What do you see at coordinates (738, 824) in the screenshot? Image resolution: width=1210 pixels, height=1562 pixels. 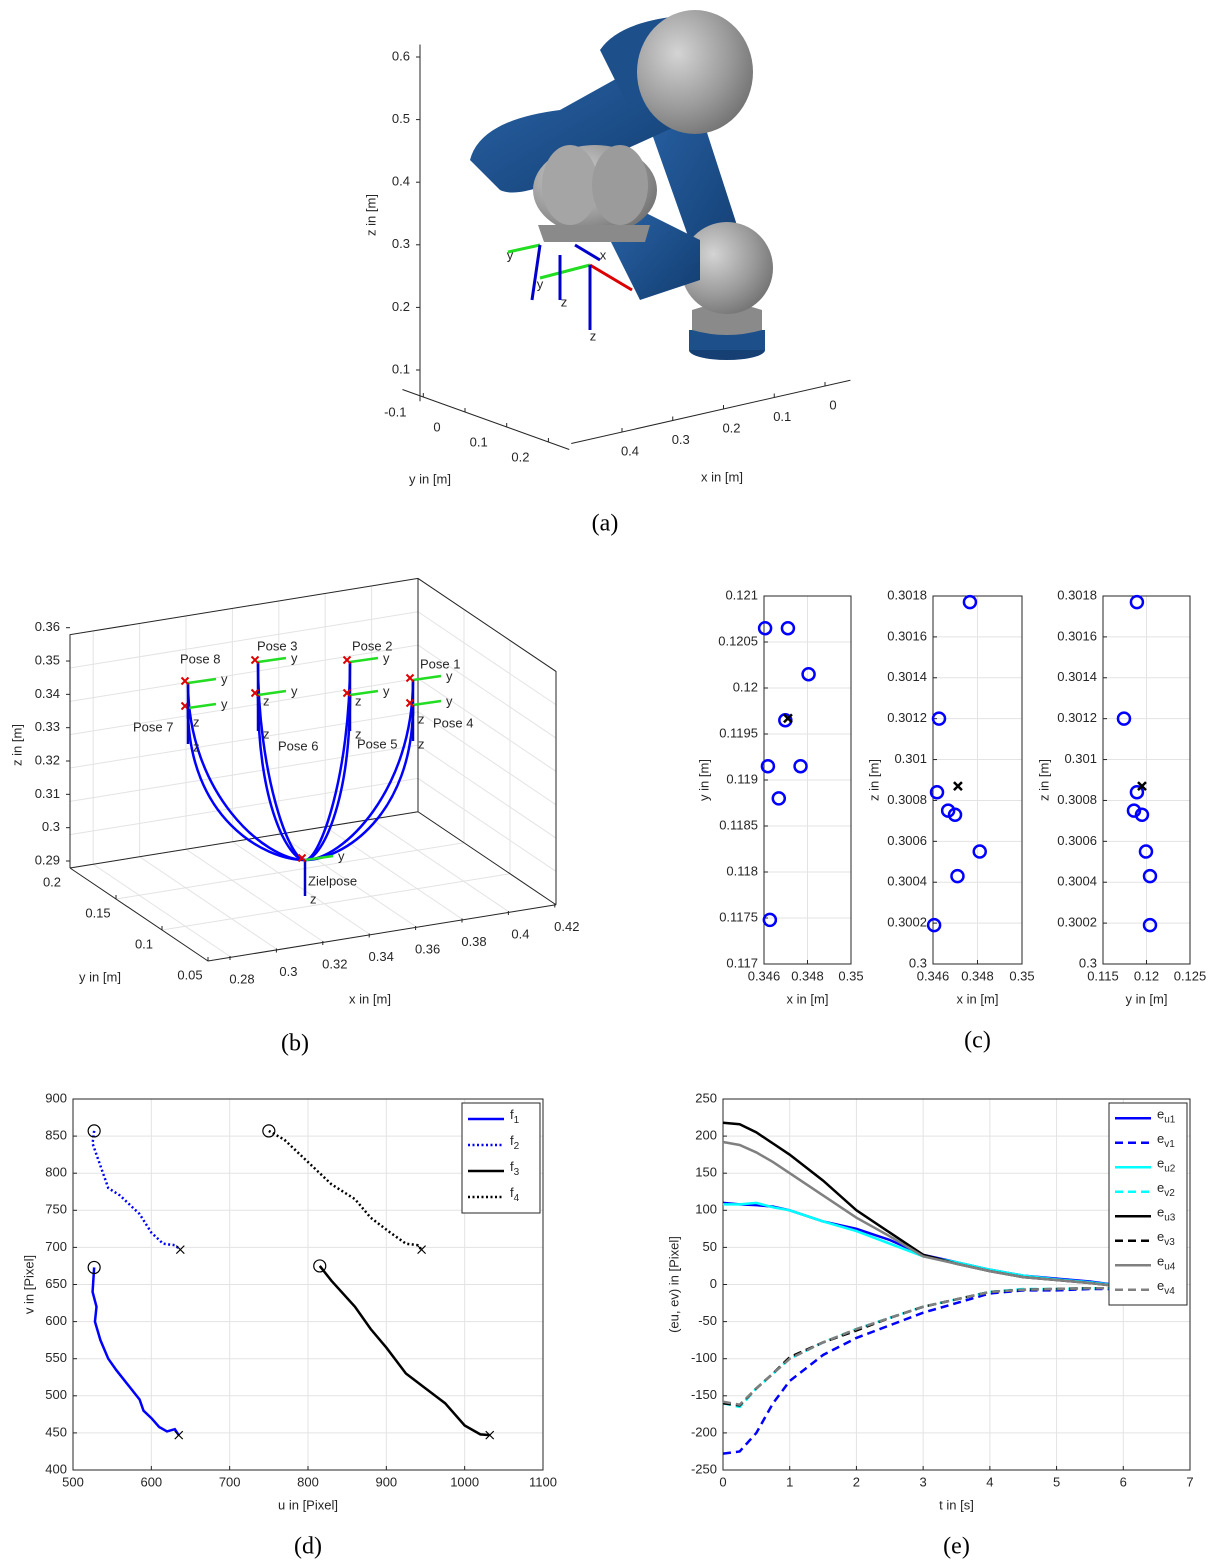 I see `y-tick-label: 0.1185` at bounding box center [738, 824].